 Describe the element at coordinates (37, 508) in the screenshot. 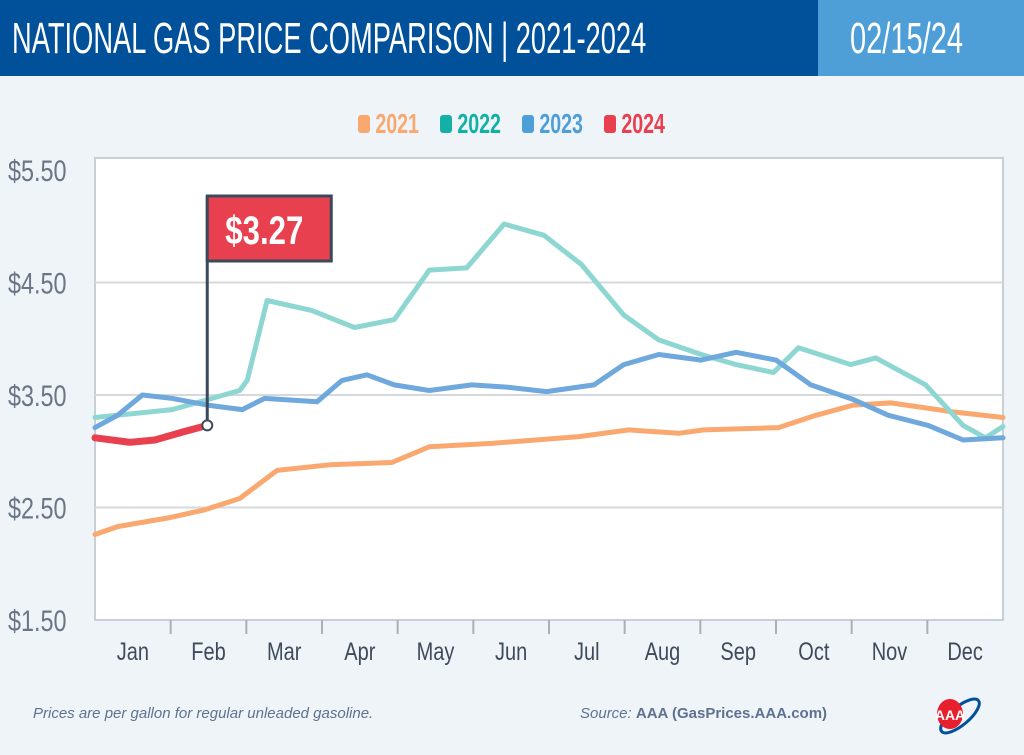

I see `y-tick-label: $2.50` at that location.